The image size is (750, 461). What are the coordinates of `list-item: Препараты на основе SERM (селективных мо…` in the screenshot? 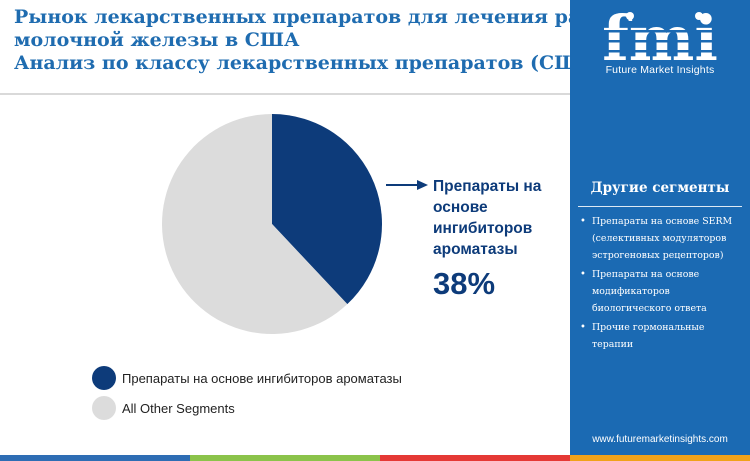 It's located at (661, 238).